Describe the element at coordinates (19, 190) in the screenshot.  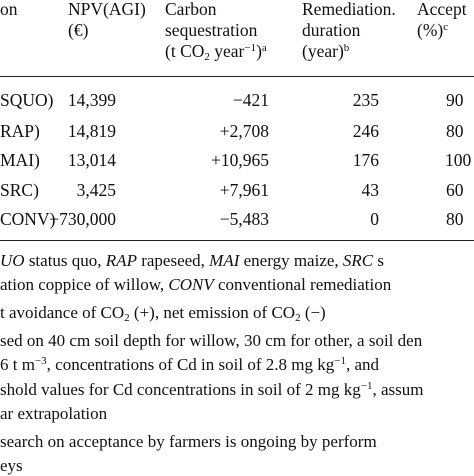
I see `row-4-scenario: SRC)` at that location.